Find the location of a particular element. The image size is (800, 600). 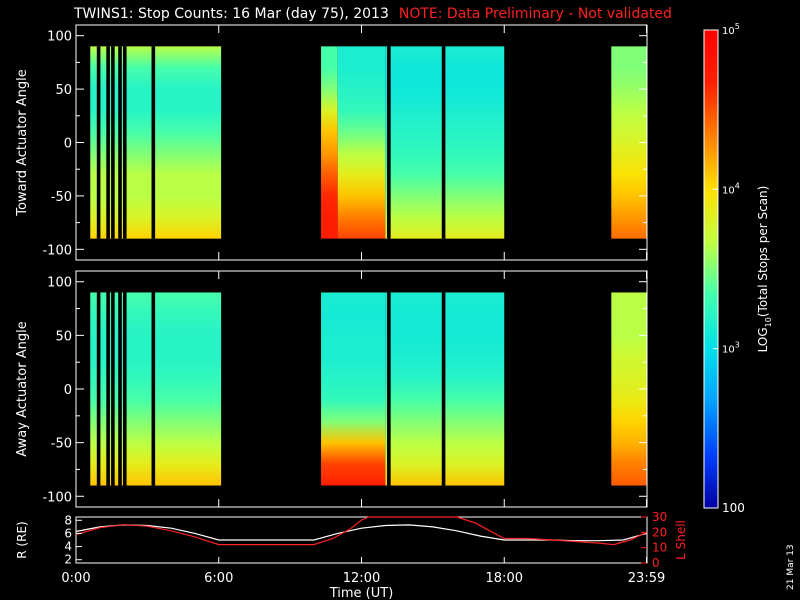

colorbar-tick-label: 10³ is located at coordinates (731, 348).